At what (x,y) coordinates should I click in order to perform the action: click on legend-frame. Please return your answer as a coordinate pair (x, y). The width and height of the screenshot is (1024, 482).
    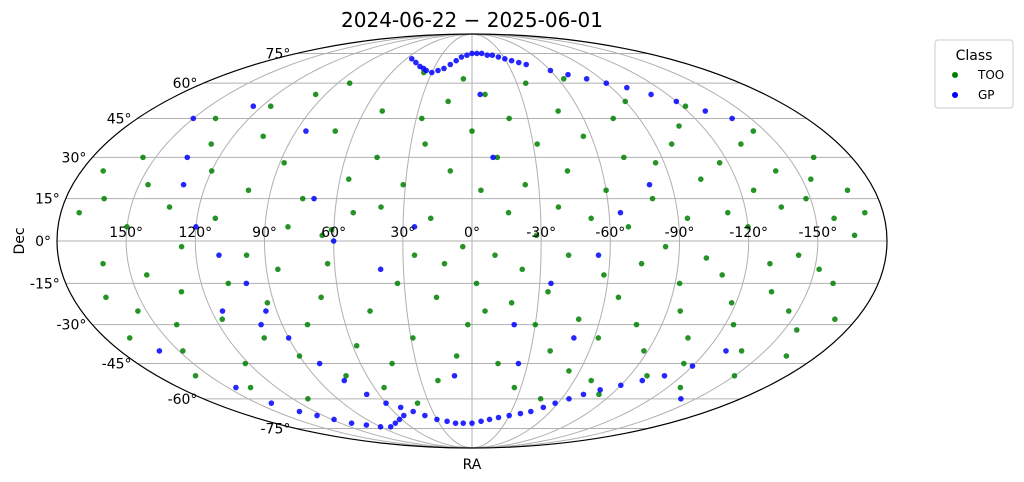
    Looking at the image, I should click on (974, 74).